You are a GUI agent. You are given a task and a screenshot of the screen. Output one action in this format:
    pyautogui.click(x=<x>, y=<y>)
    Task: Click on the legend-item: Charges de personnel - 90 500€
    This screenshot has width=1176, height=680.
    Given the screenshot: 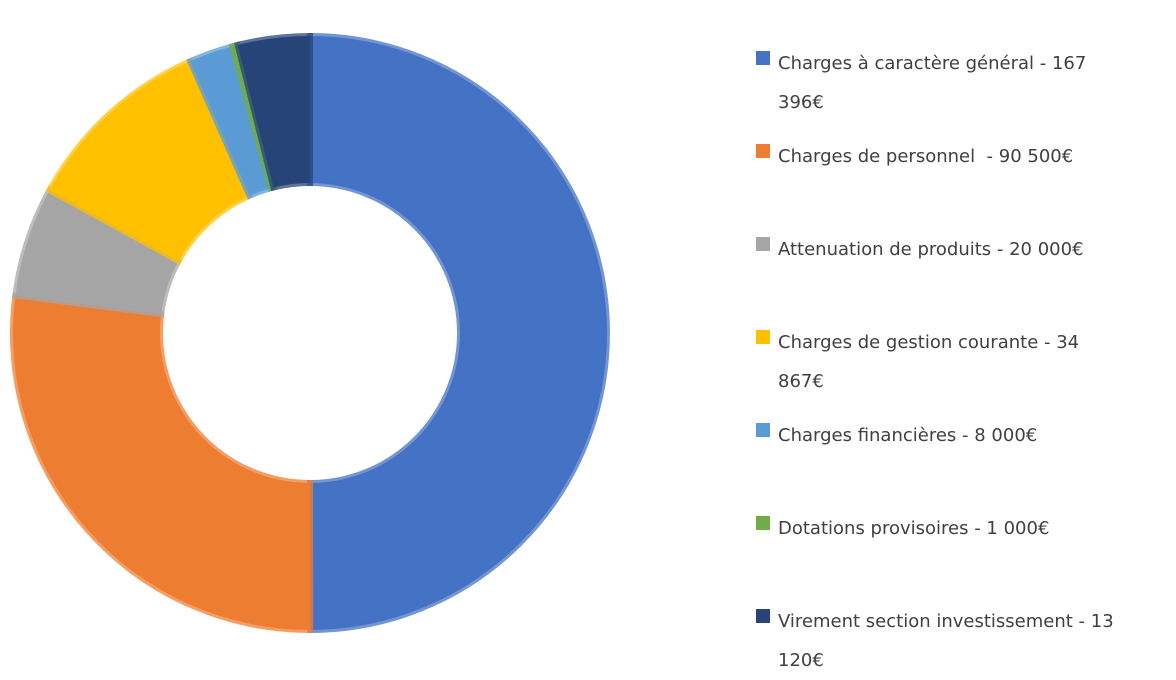 What is the action you would take?
    pyautogui.click(x=966, y=183)
    